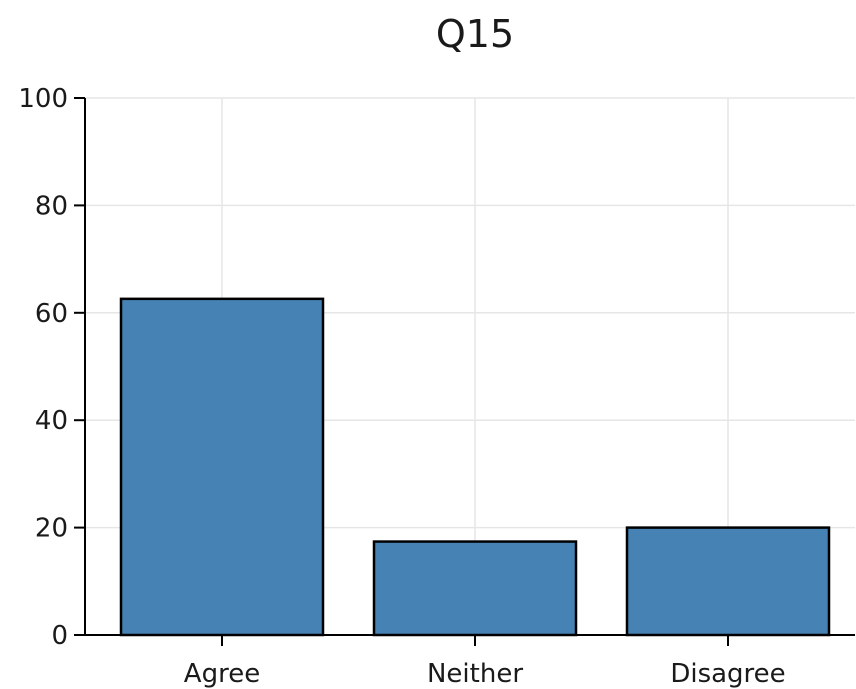 Image resolution: width=856 pixels, height=689 pixels. What do you see at coordinates (475, 674) in the screenshot?
I see `x-tick-label: Neither` at bounding box center [475, 674].